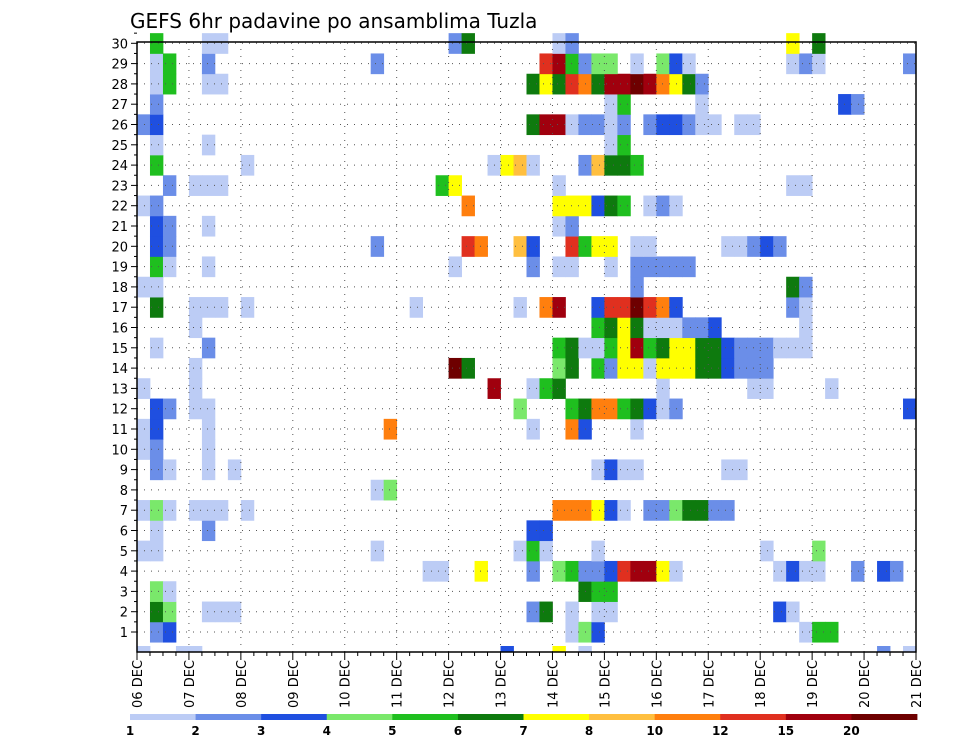 The image size is (960, 742). I want to click on x-tick-label: 10 DEC, so click(346, 684).